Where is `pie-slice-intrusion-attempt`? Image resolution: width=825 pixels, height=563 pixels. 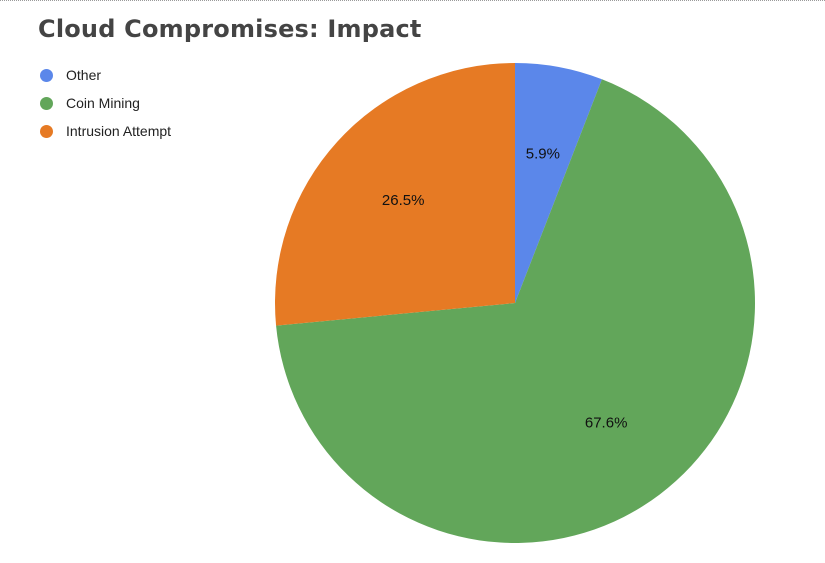
pie-slice-intrusion-attempt is located at coordinates (395, 194).